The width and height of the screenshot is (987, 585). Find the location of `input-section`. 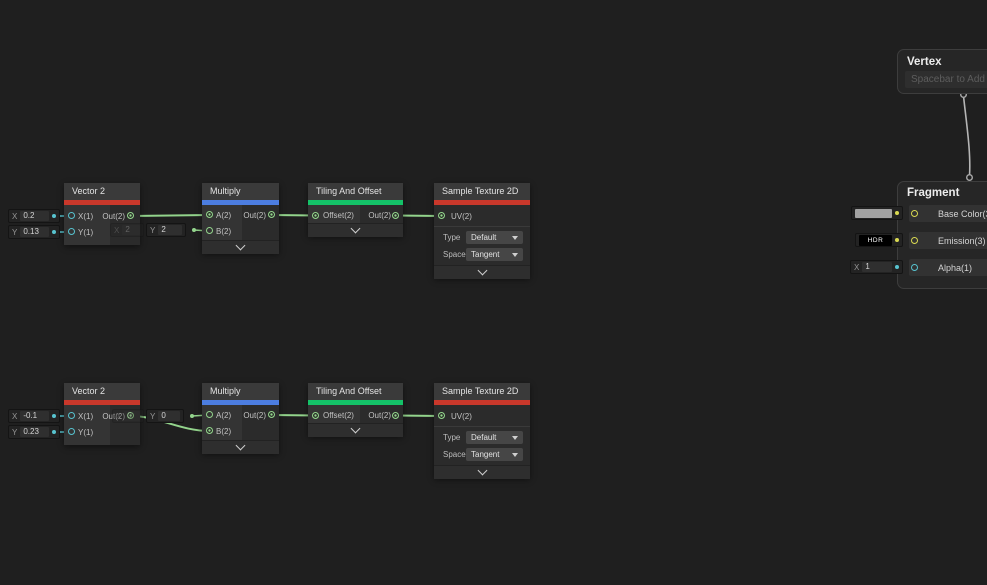

input-section is located at coordinates (222, 422).